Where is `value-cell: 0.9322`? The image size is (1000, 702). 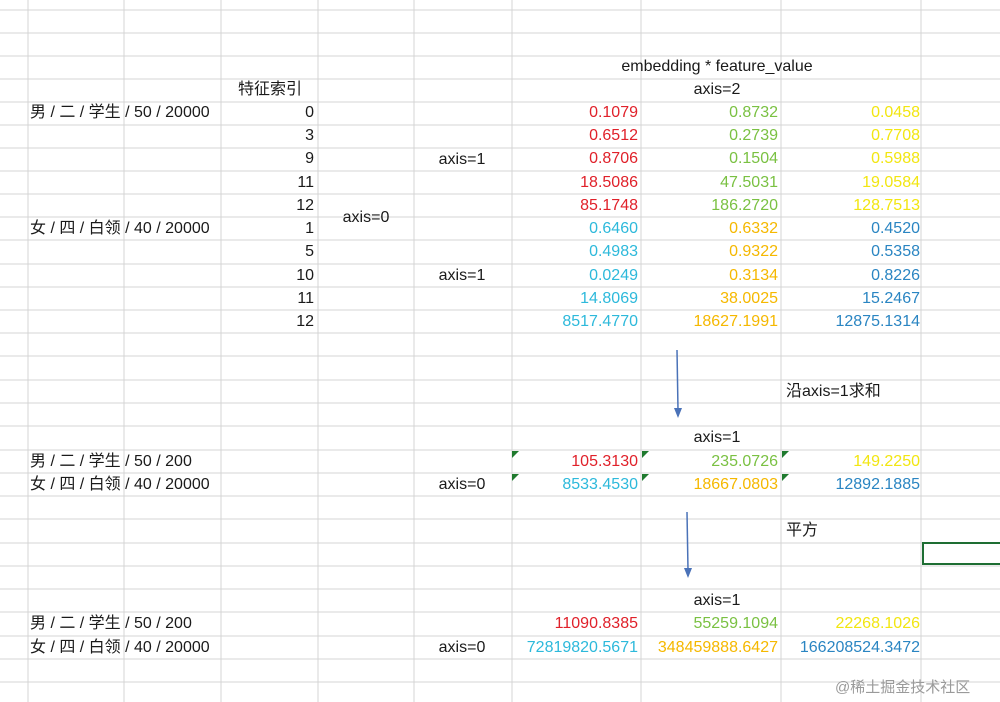 value-cell: 0.9322 is located at coordinates (753, 251).